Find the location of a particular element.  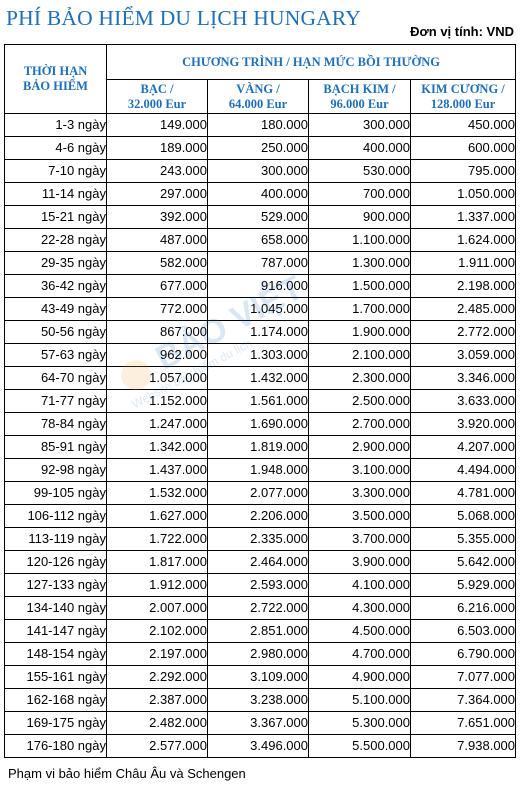

term-cell: 50-56 ngày is located at coordinates (55, 332).